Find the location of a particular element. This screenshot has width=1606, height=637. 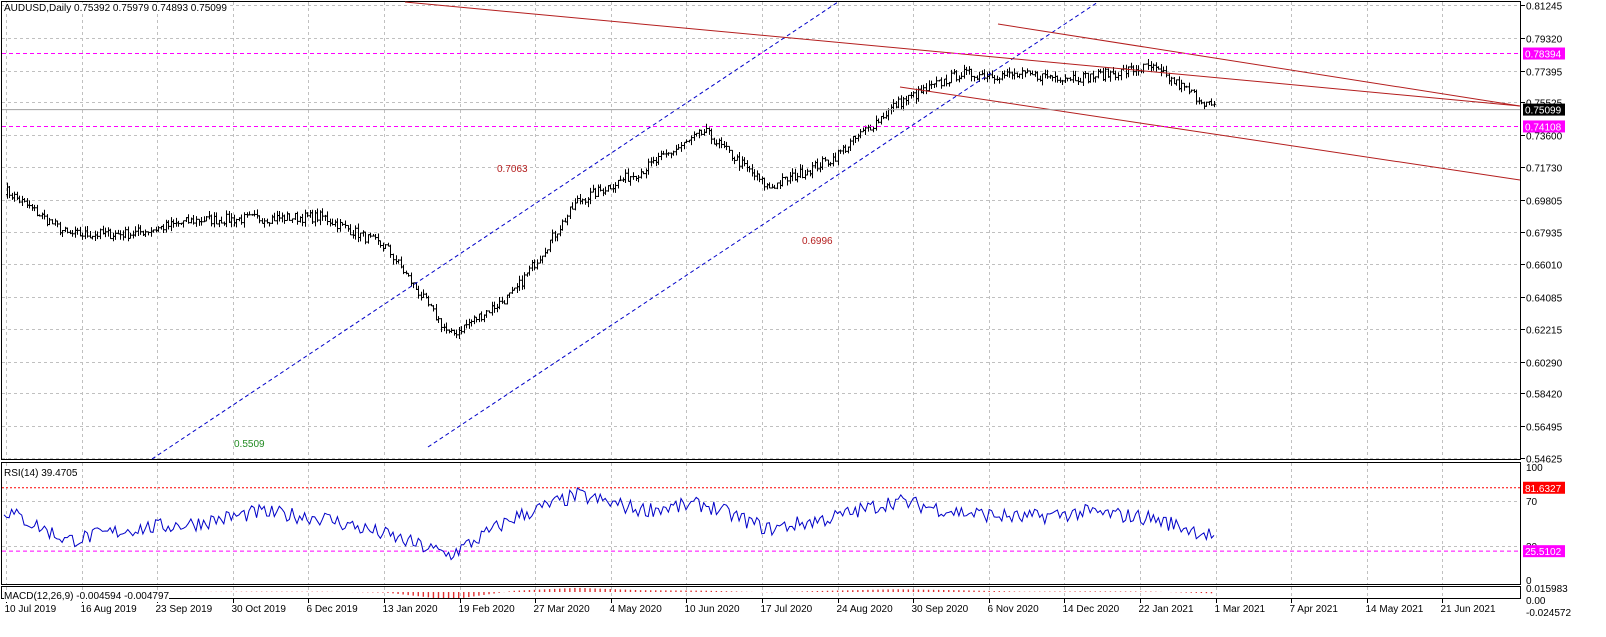

rsi-line is located at coordinates (609, 524).